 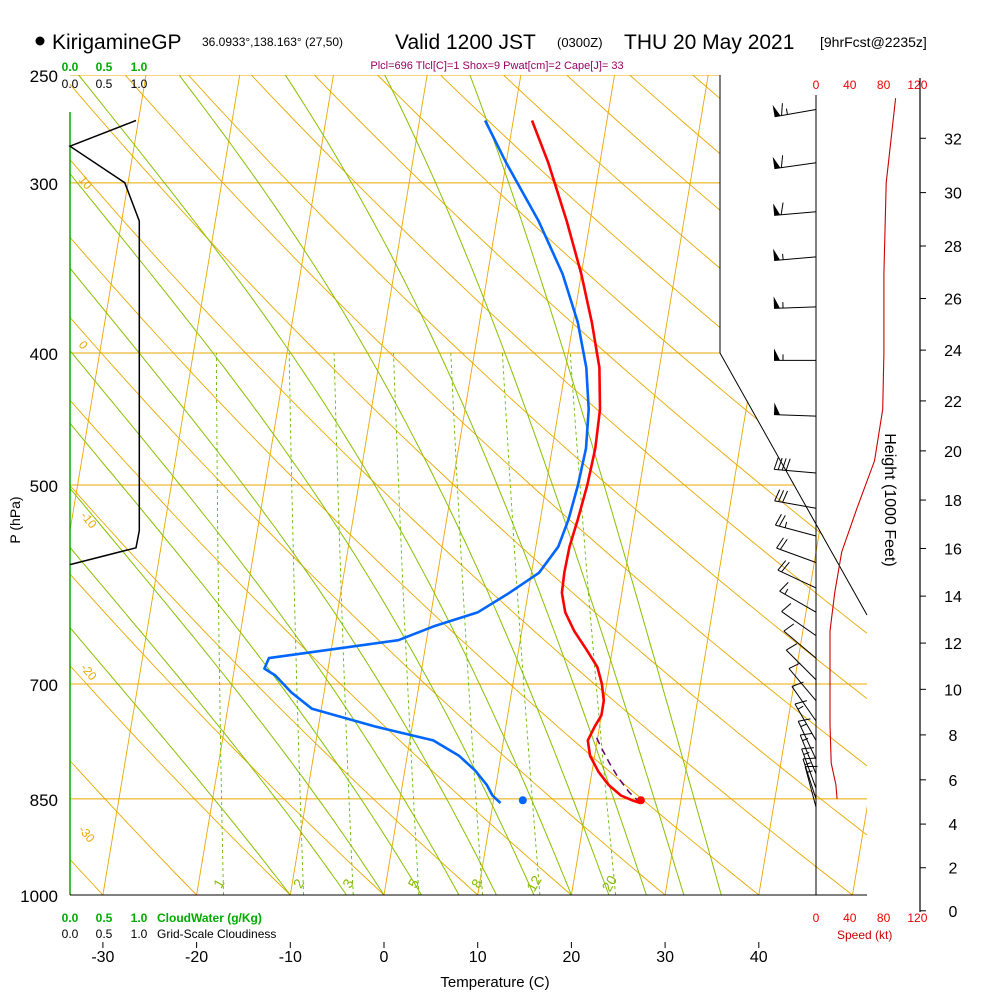 What do you see at coordinates (465, 42) in the screenshot?
I see `valid-time: Valid 1200 JST` at bounding box center [465, 42].